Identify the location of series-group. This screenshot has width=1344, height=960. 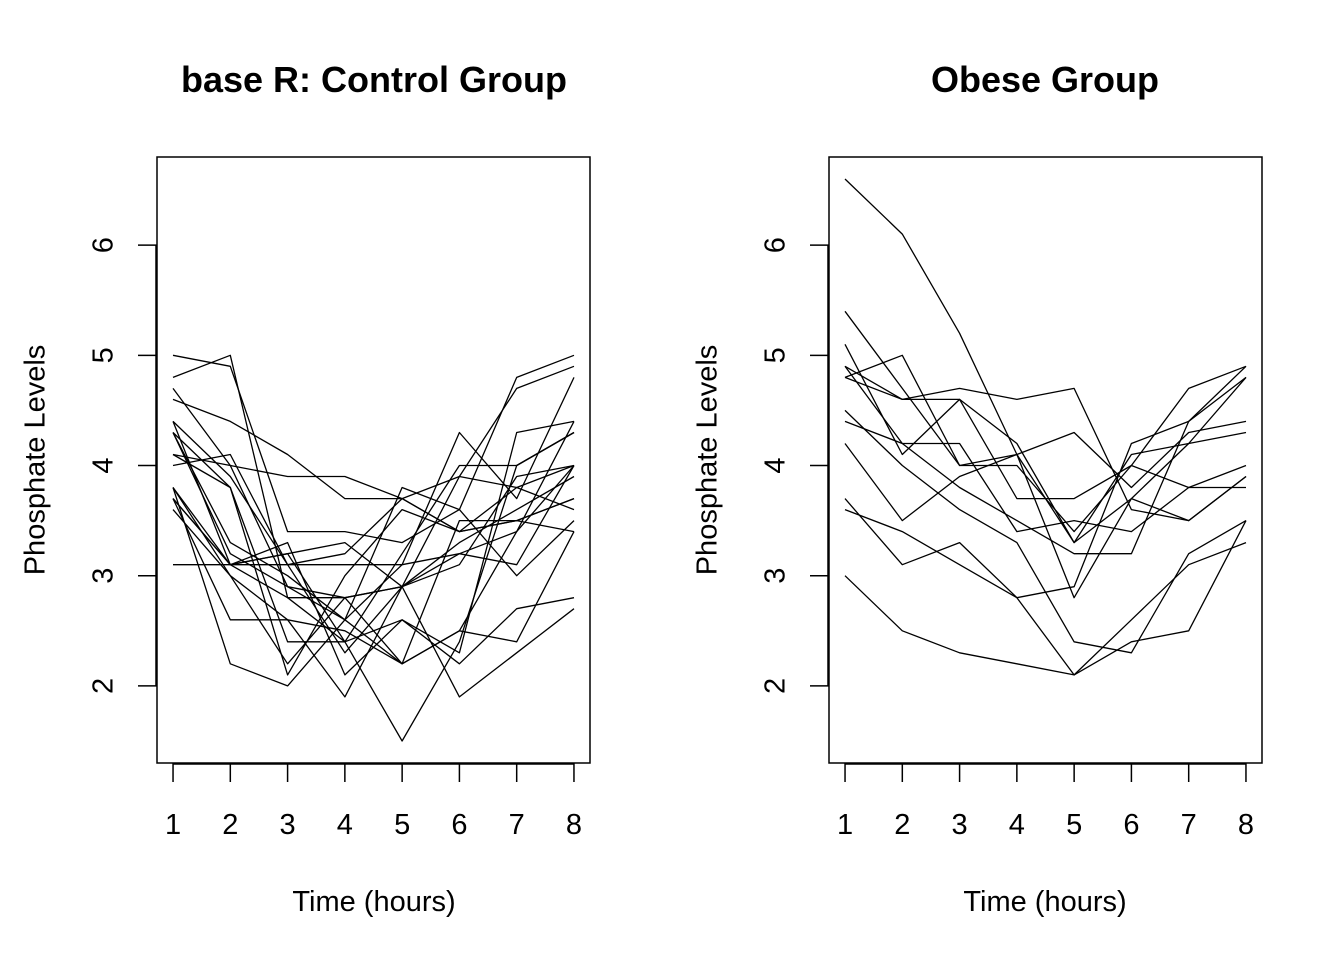
(373, 548).